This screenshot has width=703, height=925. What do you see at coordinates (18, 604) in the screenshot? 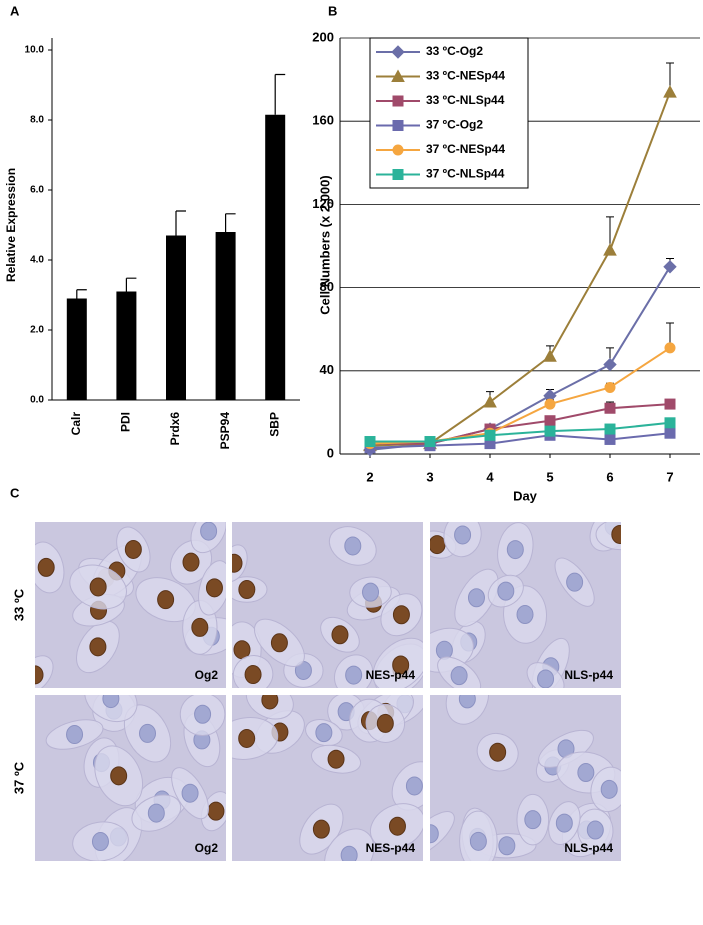
I see `row-label: 33 ºC` at bounding box center [18, 604].